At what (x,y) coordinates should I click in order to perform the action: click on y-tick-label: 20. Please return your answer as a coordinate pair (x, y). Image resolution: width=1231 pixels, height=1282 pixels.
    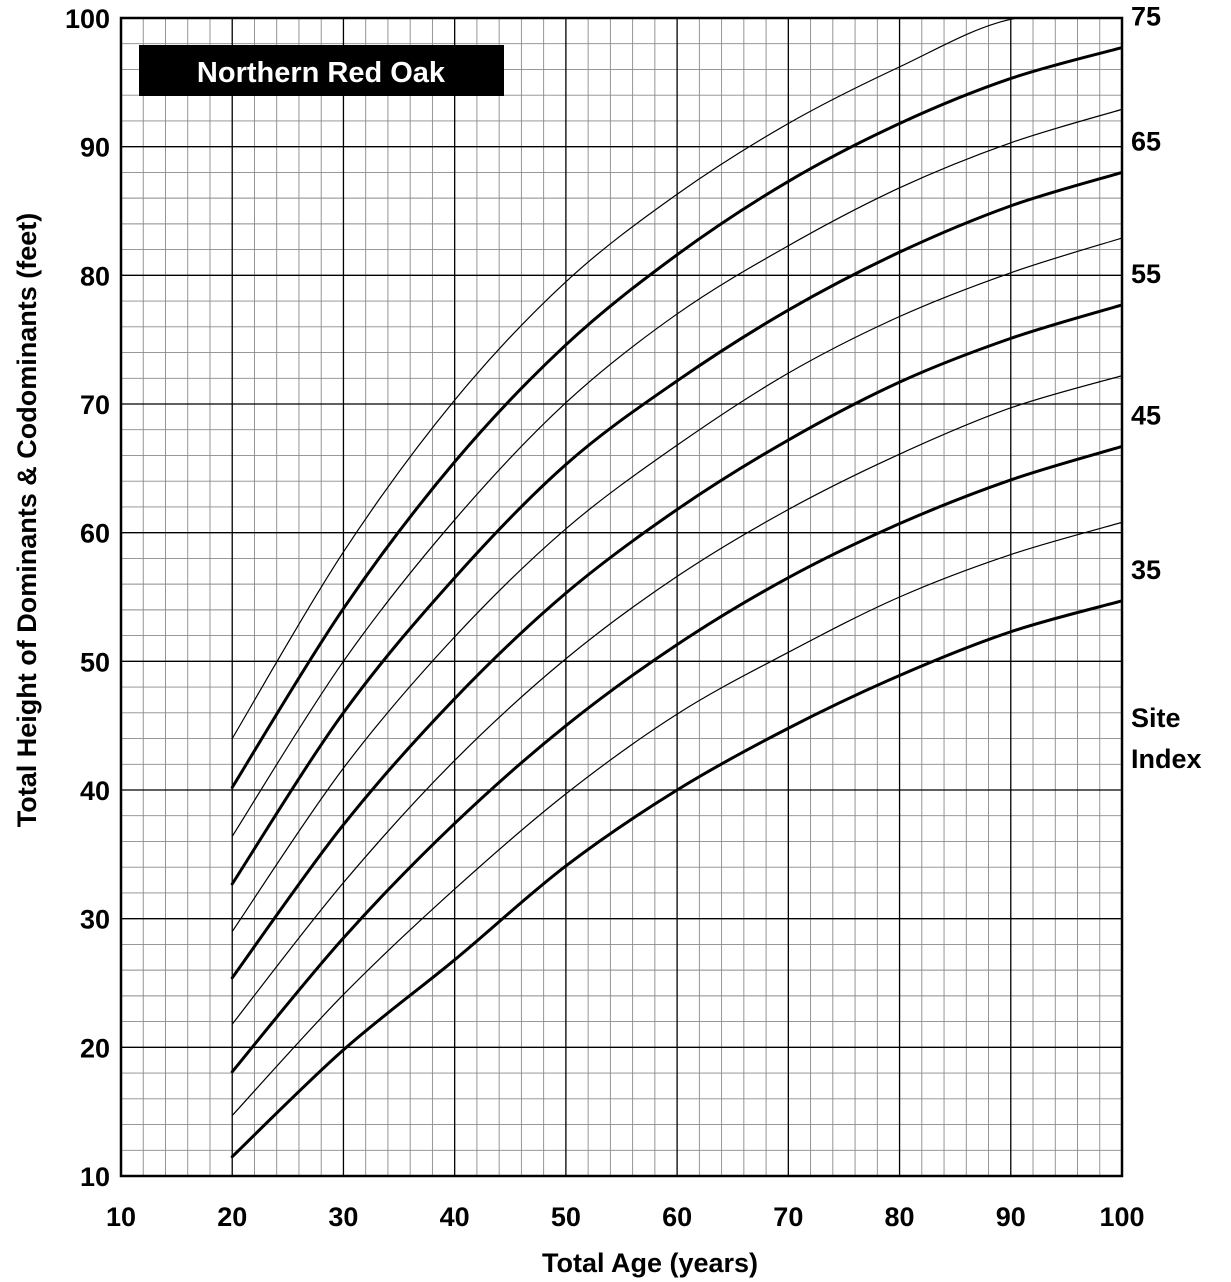
    Looking at the image, I should click on (95, 1048).